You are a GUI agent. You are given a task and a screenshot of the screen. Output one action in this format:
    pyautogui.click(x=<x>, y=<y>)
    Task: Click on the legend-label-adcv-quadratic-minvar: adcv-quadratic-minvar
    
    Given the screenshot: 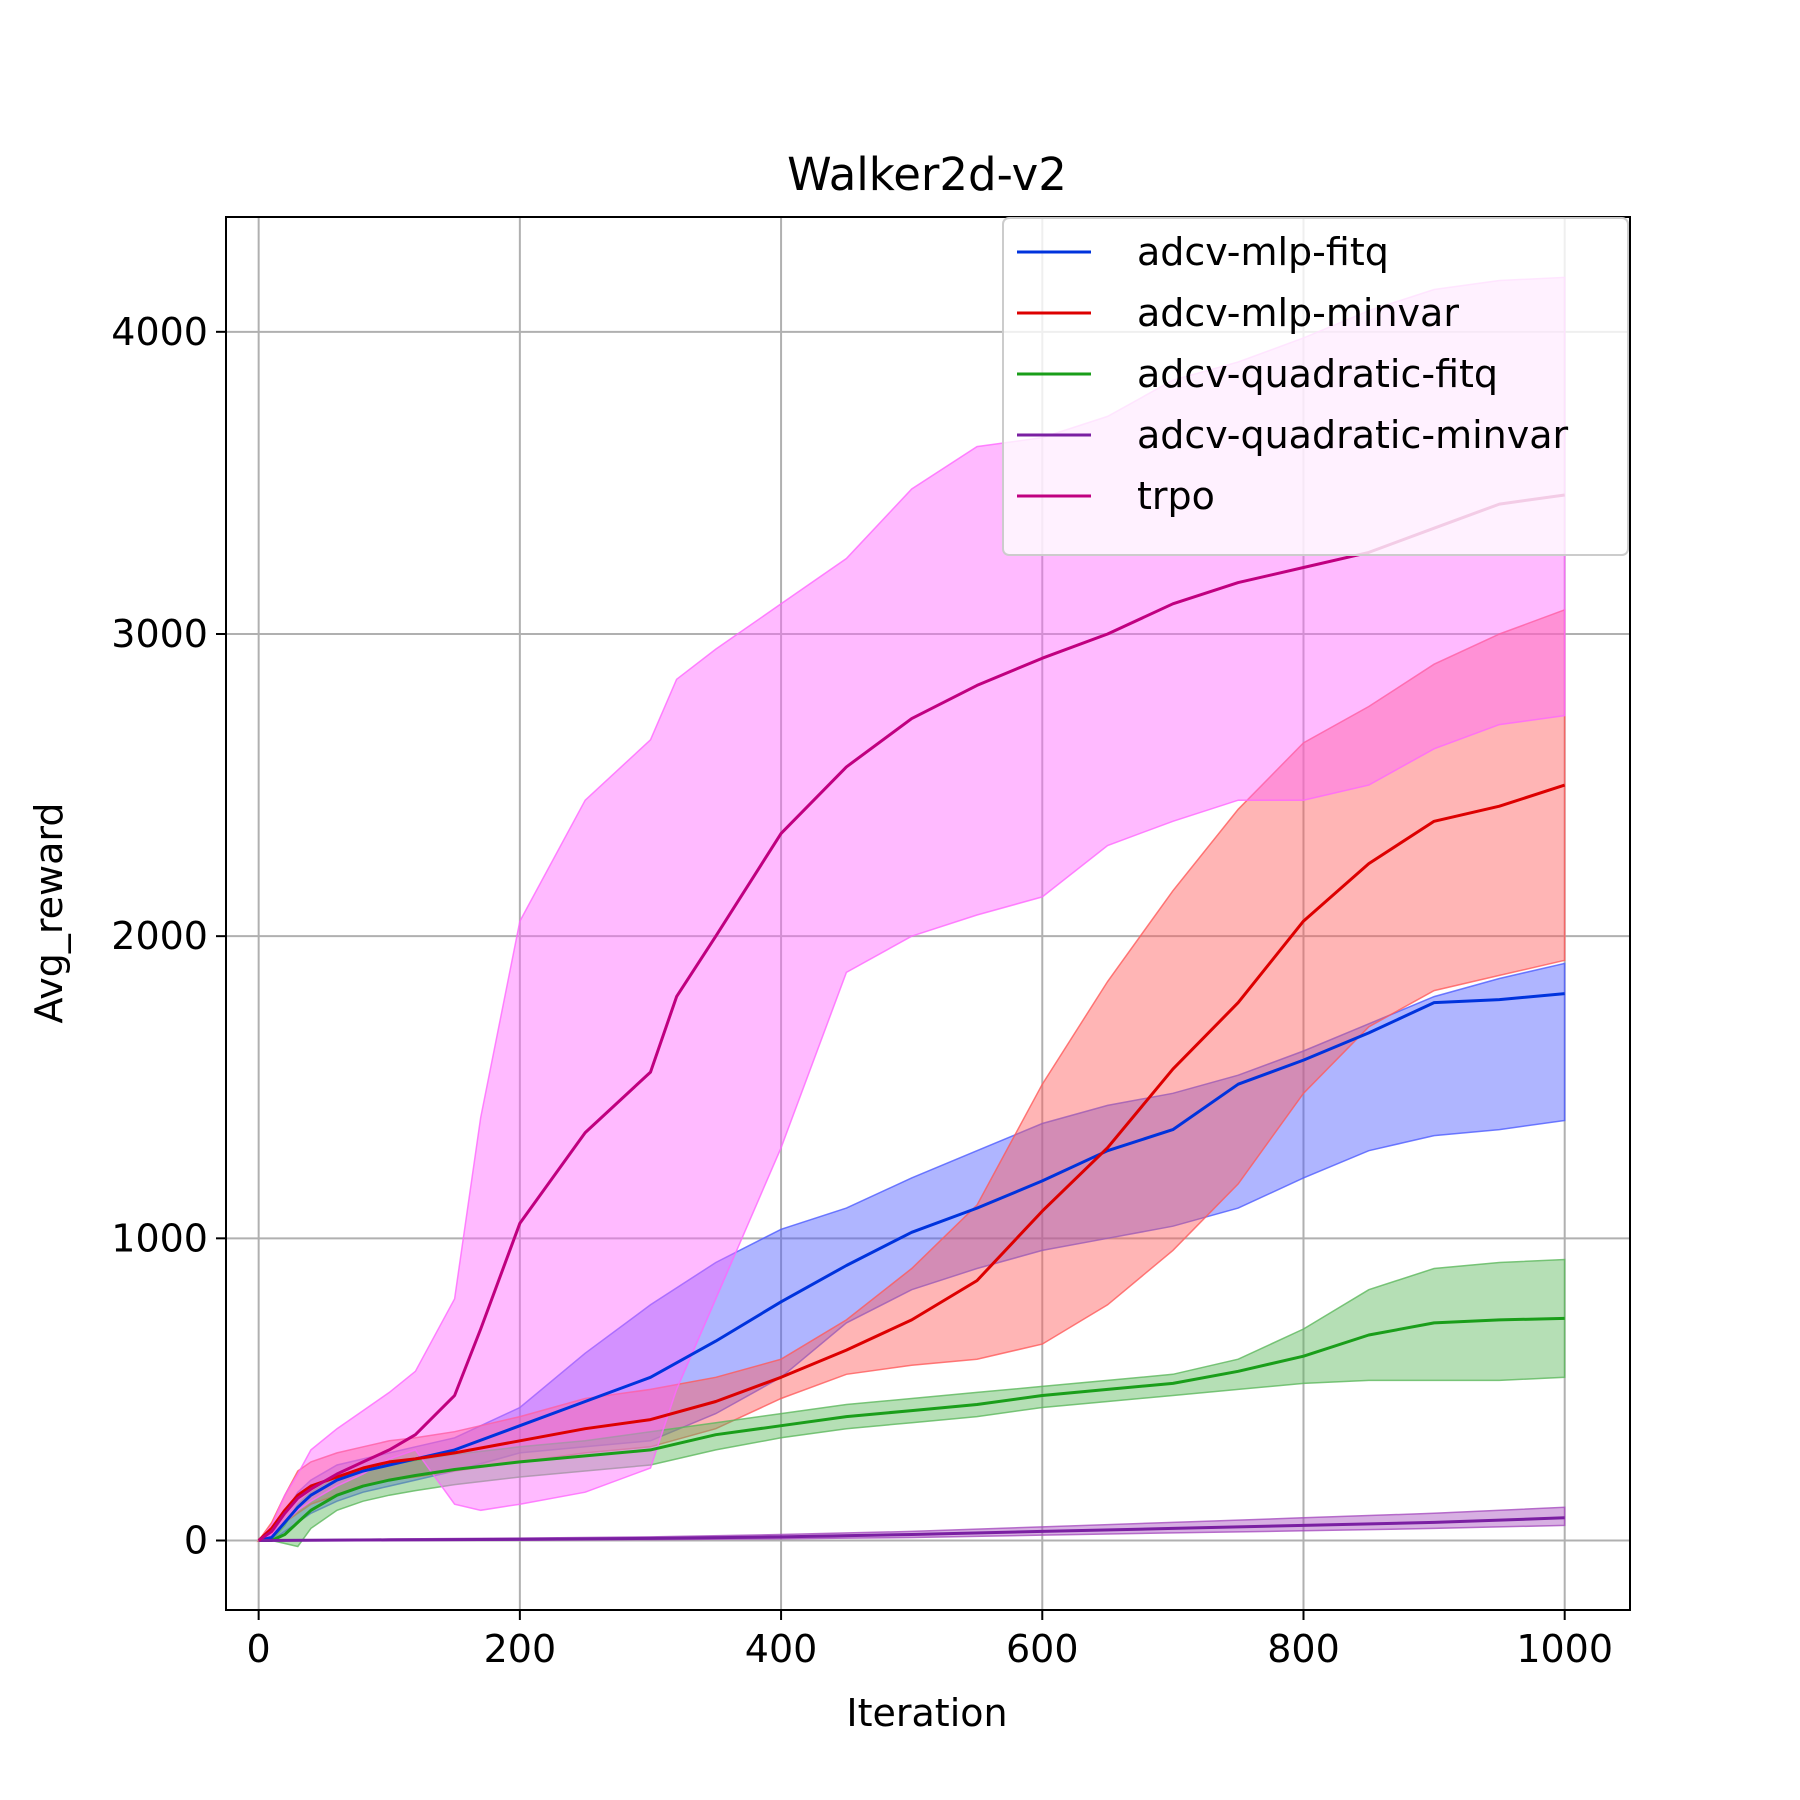 What is the action you would take?
    pyautogui.click(x=1352, y=435)
    